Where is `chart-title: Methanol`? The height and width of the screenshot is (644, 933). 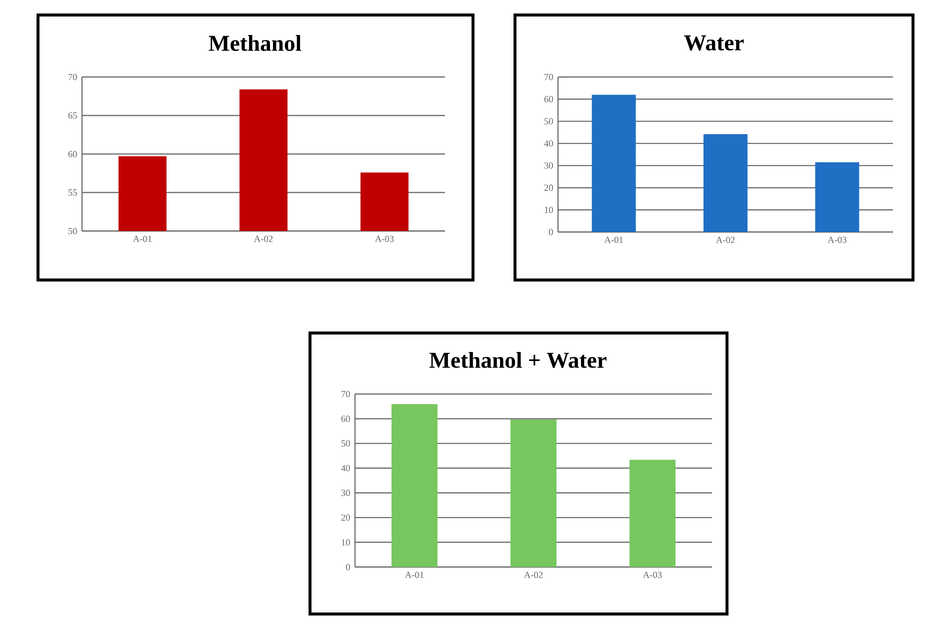 chart-title: Methanol is located at coordinates (255, 43).